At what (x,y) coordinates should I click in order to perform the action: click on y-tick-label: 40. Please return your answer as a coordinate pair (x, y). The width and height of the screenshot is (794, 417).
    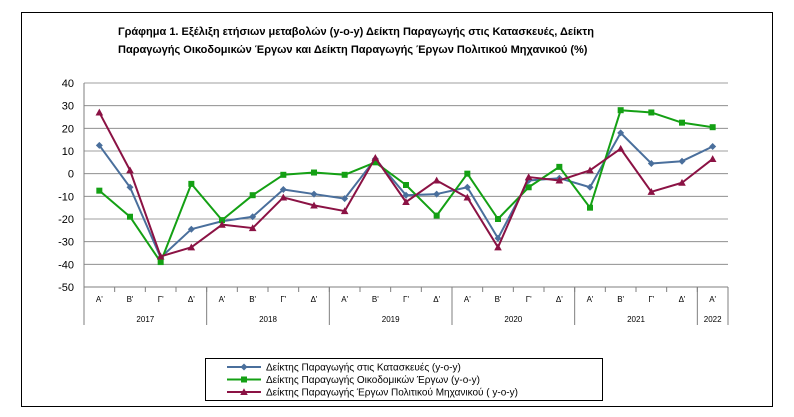
    Looking at the image, I should click on (68, 84).